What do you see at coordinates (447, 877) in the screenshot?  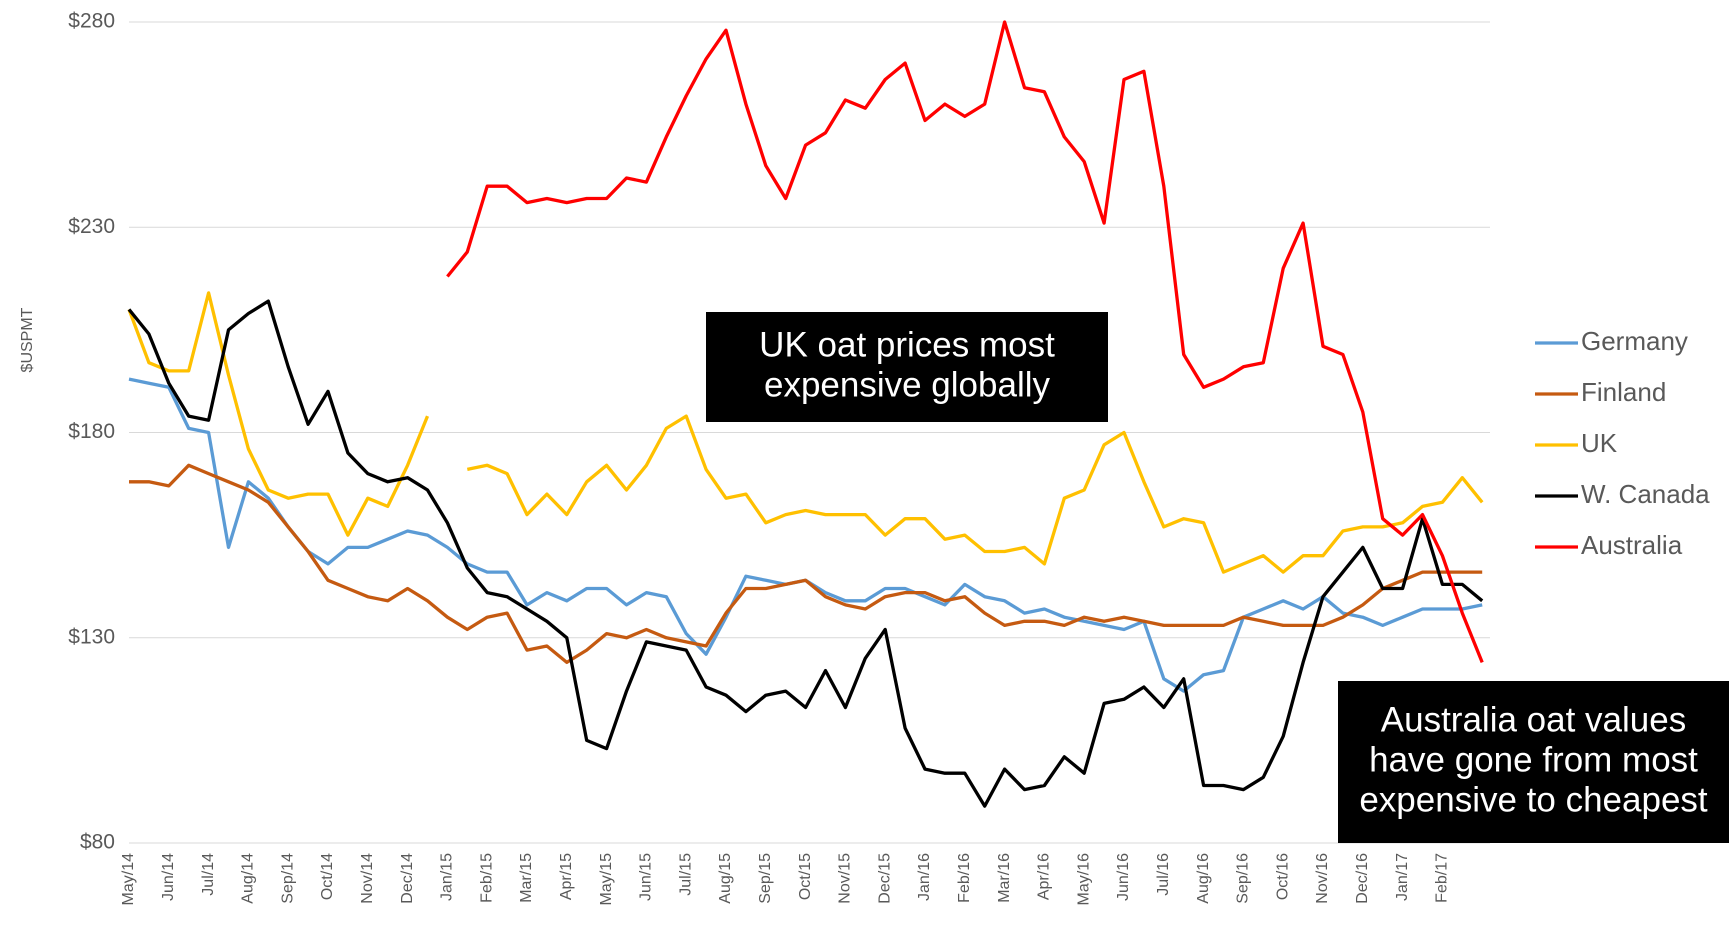 I see `x-tick-label: Jan/15` at bounding box center [447, 877].